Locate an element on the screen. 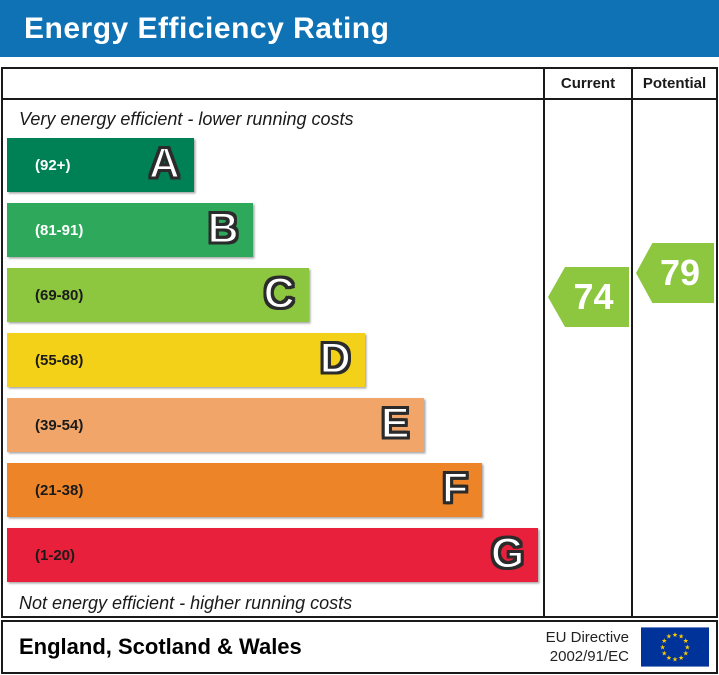  band-letter: D is located at coordinates (335, 358).